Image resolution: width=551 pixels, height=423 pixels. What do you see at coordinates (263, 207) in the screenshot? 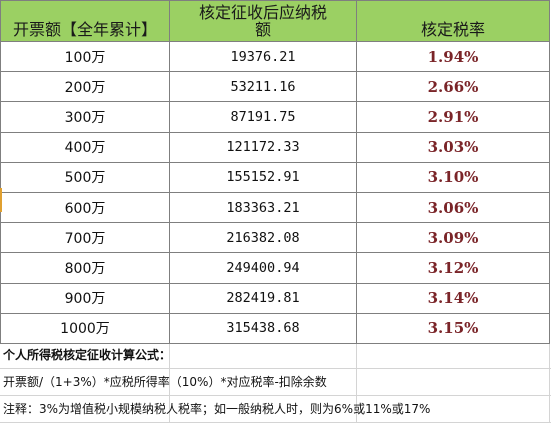
I see `tax-cell: 183363.21` at bounding box center [263, 207].